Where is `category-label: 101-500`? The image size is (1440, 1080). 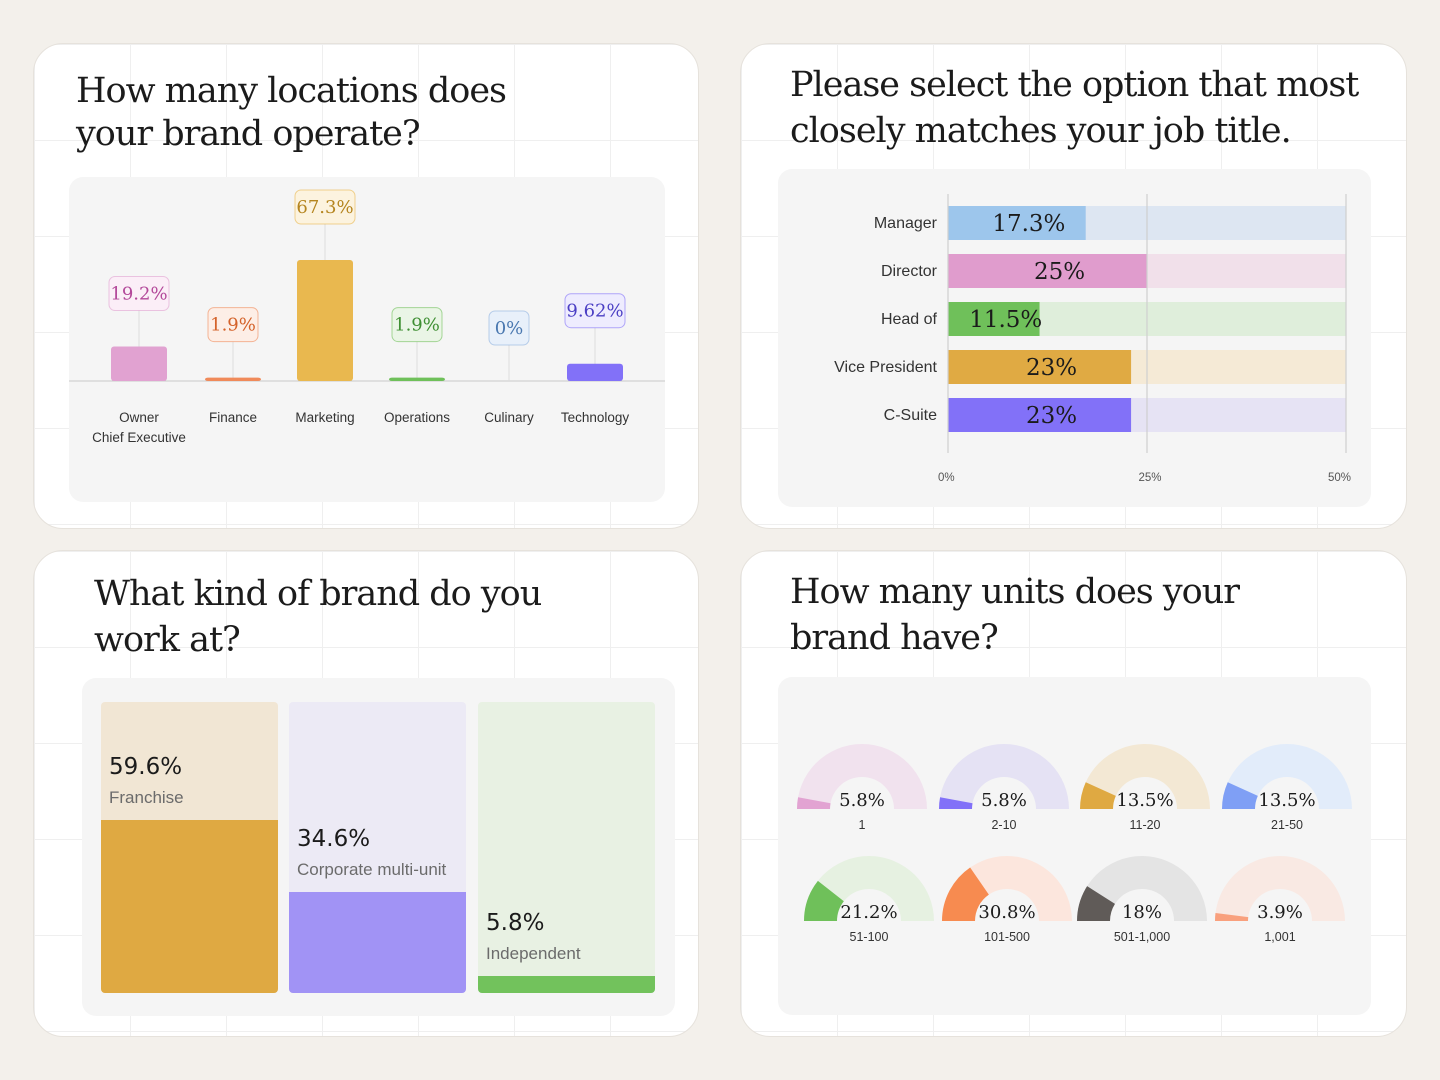
category-label: 101-500 is located at coordinates (1007, 937).